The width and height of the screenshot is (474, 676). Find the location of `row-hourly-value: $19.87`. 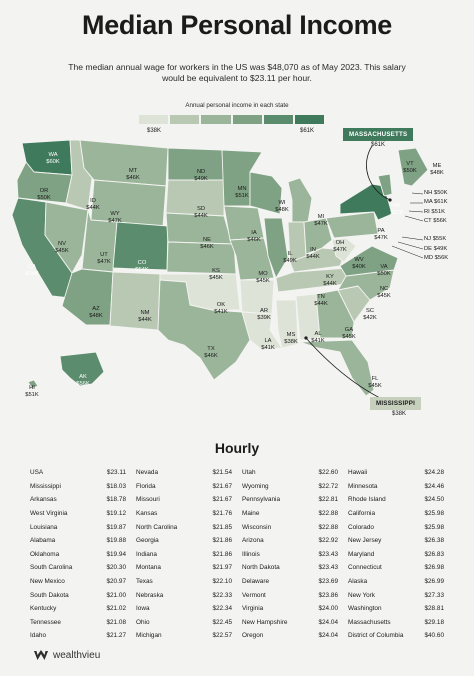

row-hourly-value: $19.87 is located at coordinates (116, 527).